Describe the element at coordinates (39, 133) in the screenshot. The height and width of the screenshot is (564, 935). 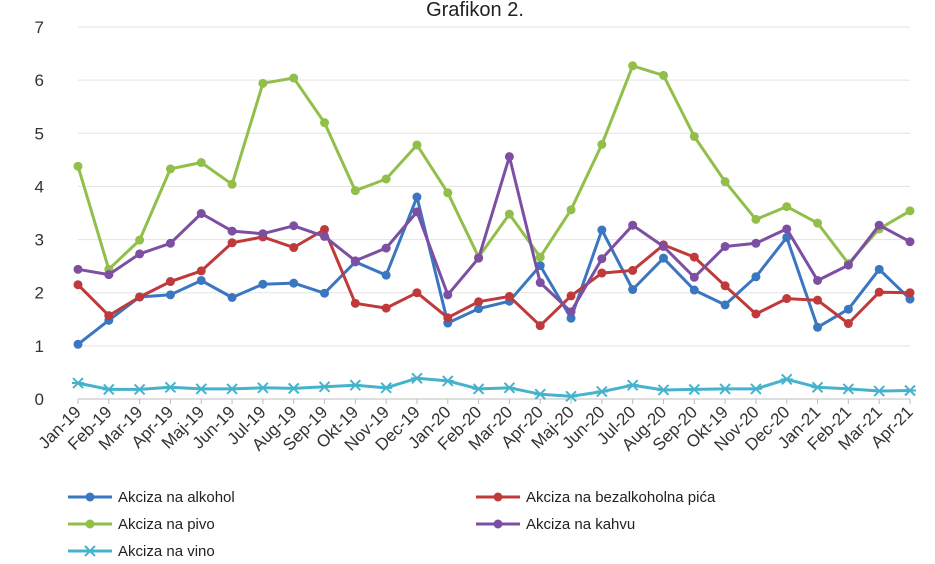
I see `y-tick-label: 5` at that location.